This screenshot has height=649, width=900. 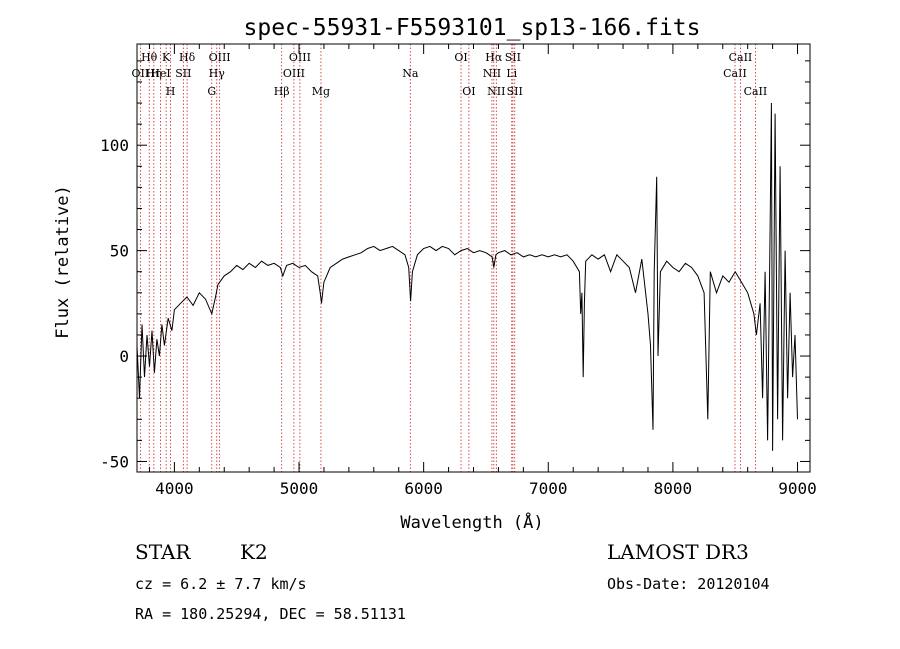 What do you see at coordinates (171, 91) in the screenshot?
I see `spectral-line-label: H` at bounding box center [171, 91].